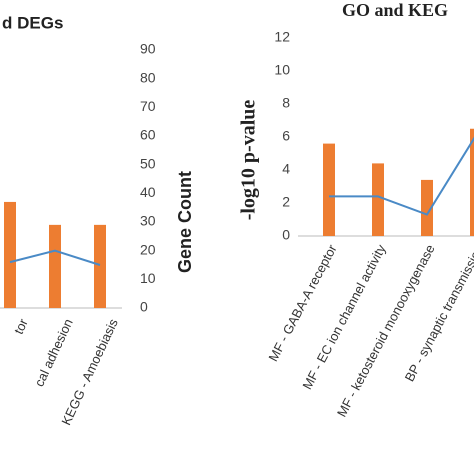 Image resolution: width=474 pixels, height=474 pixels. What do you see at coordinates (343, 317) in the screenshot?
I see `x-tick-label: MF - EC ion channel activity` at bounding box center [343, 317].